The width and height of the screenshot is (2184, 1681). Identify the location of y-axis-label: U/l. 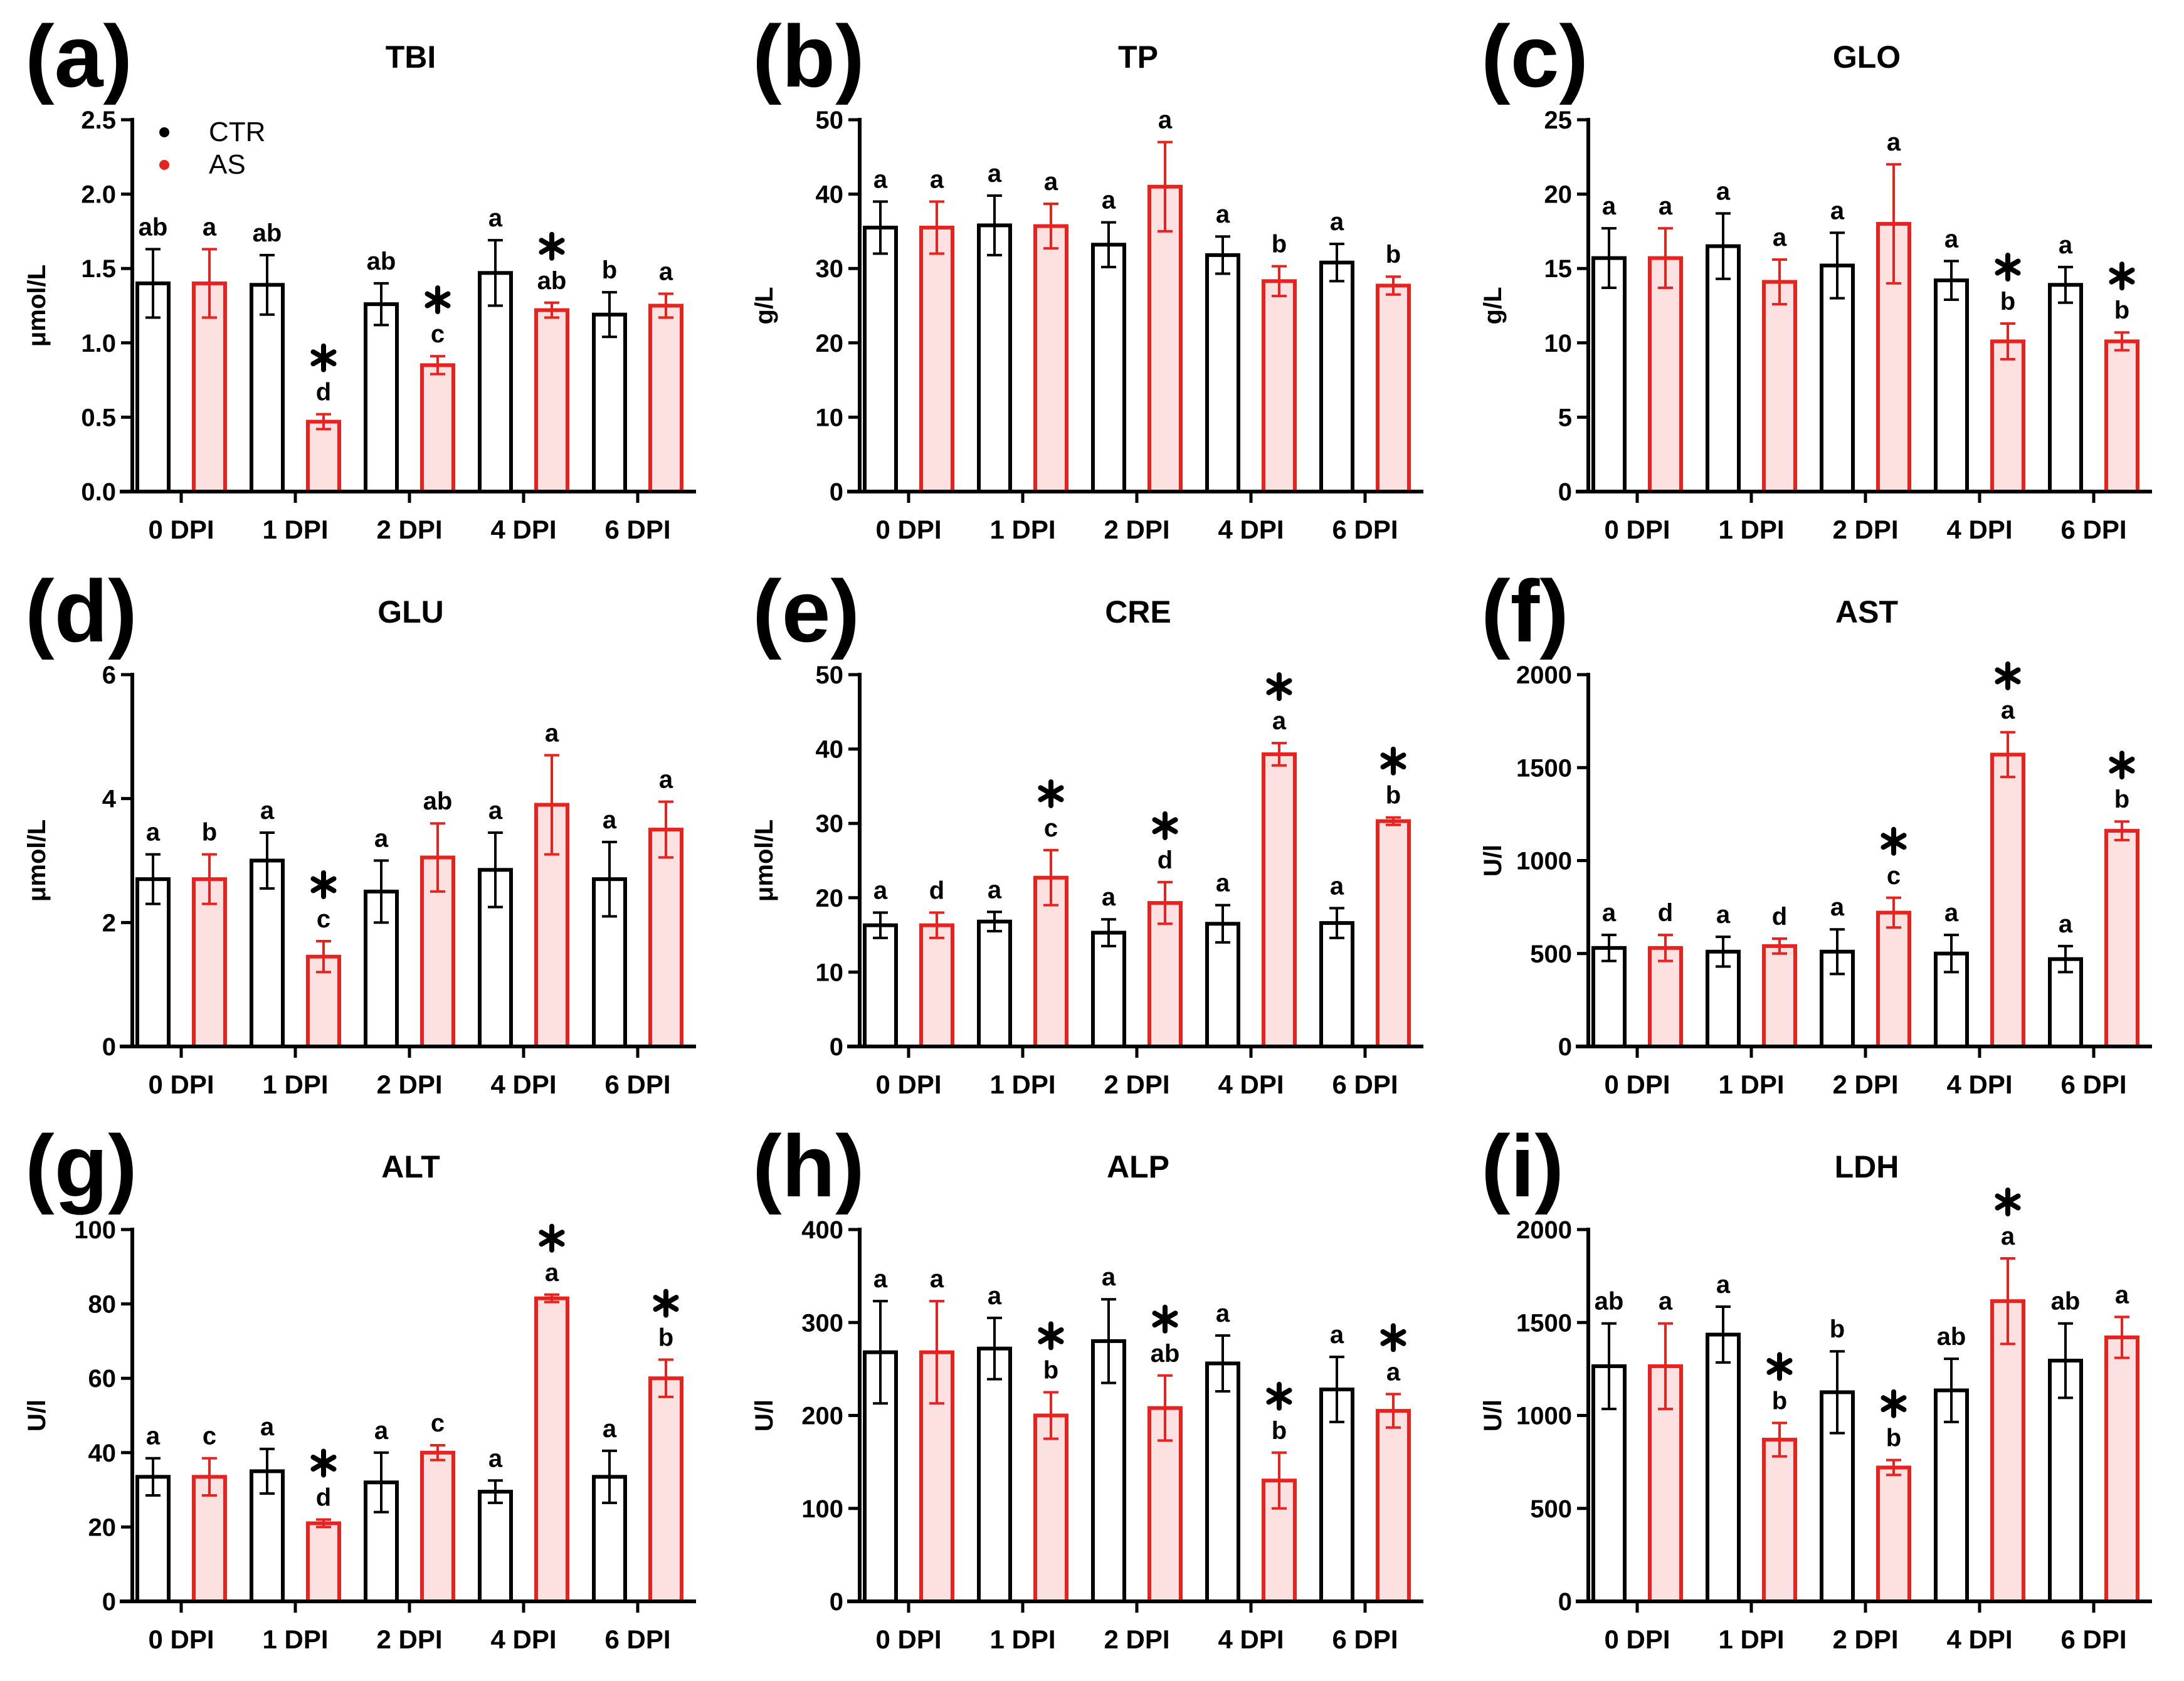
(1493, 1415).